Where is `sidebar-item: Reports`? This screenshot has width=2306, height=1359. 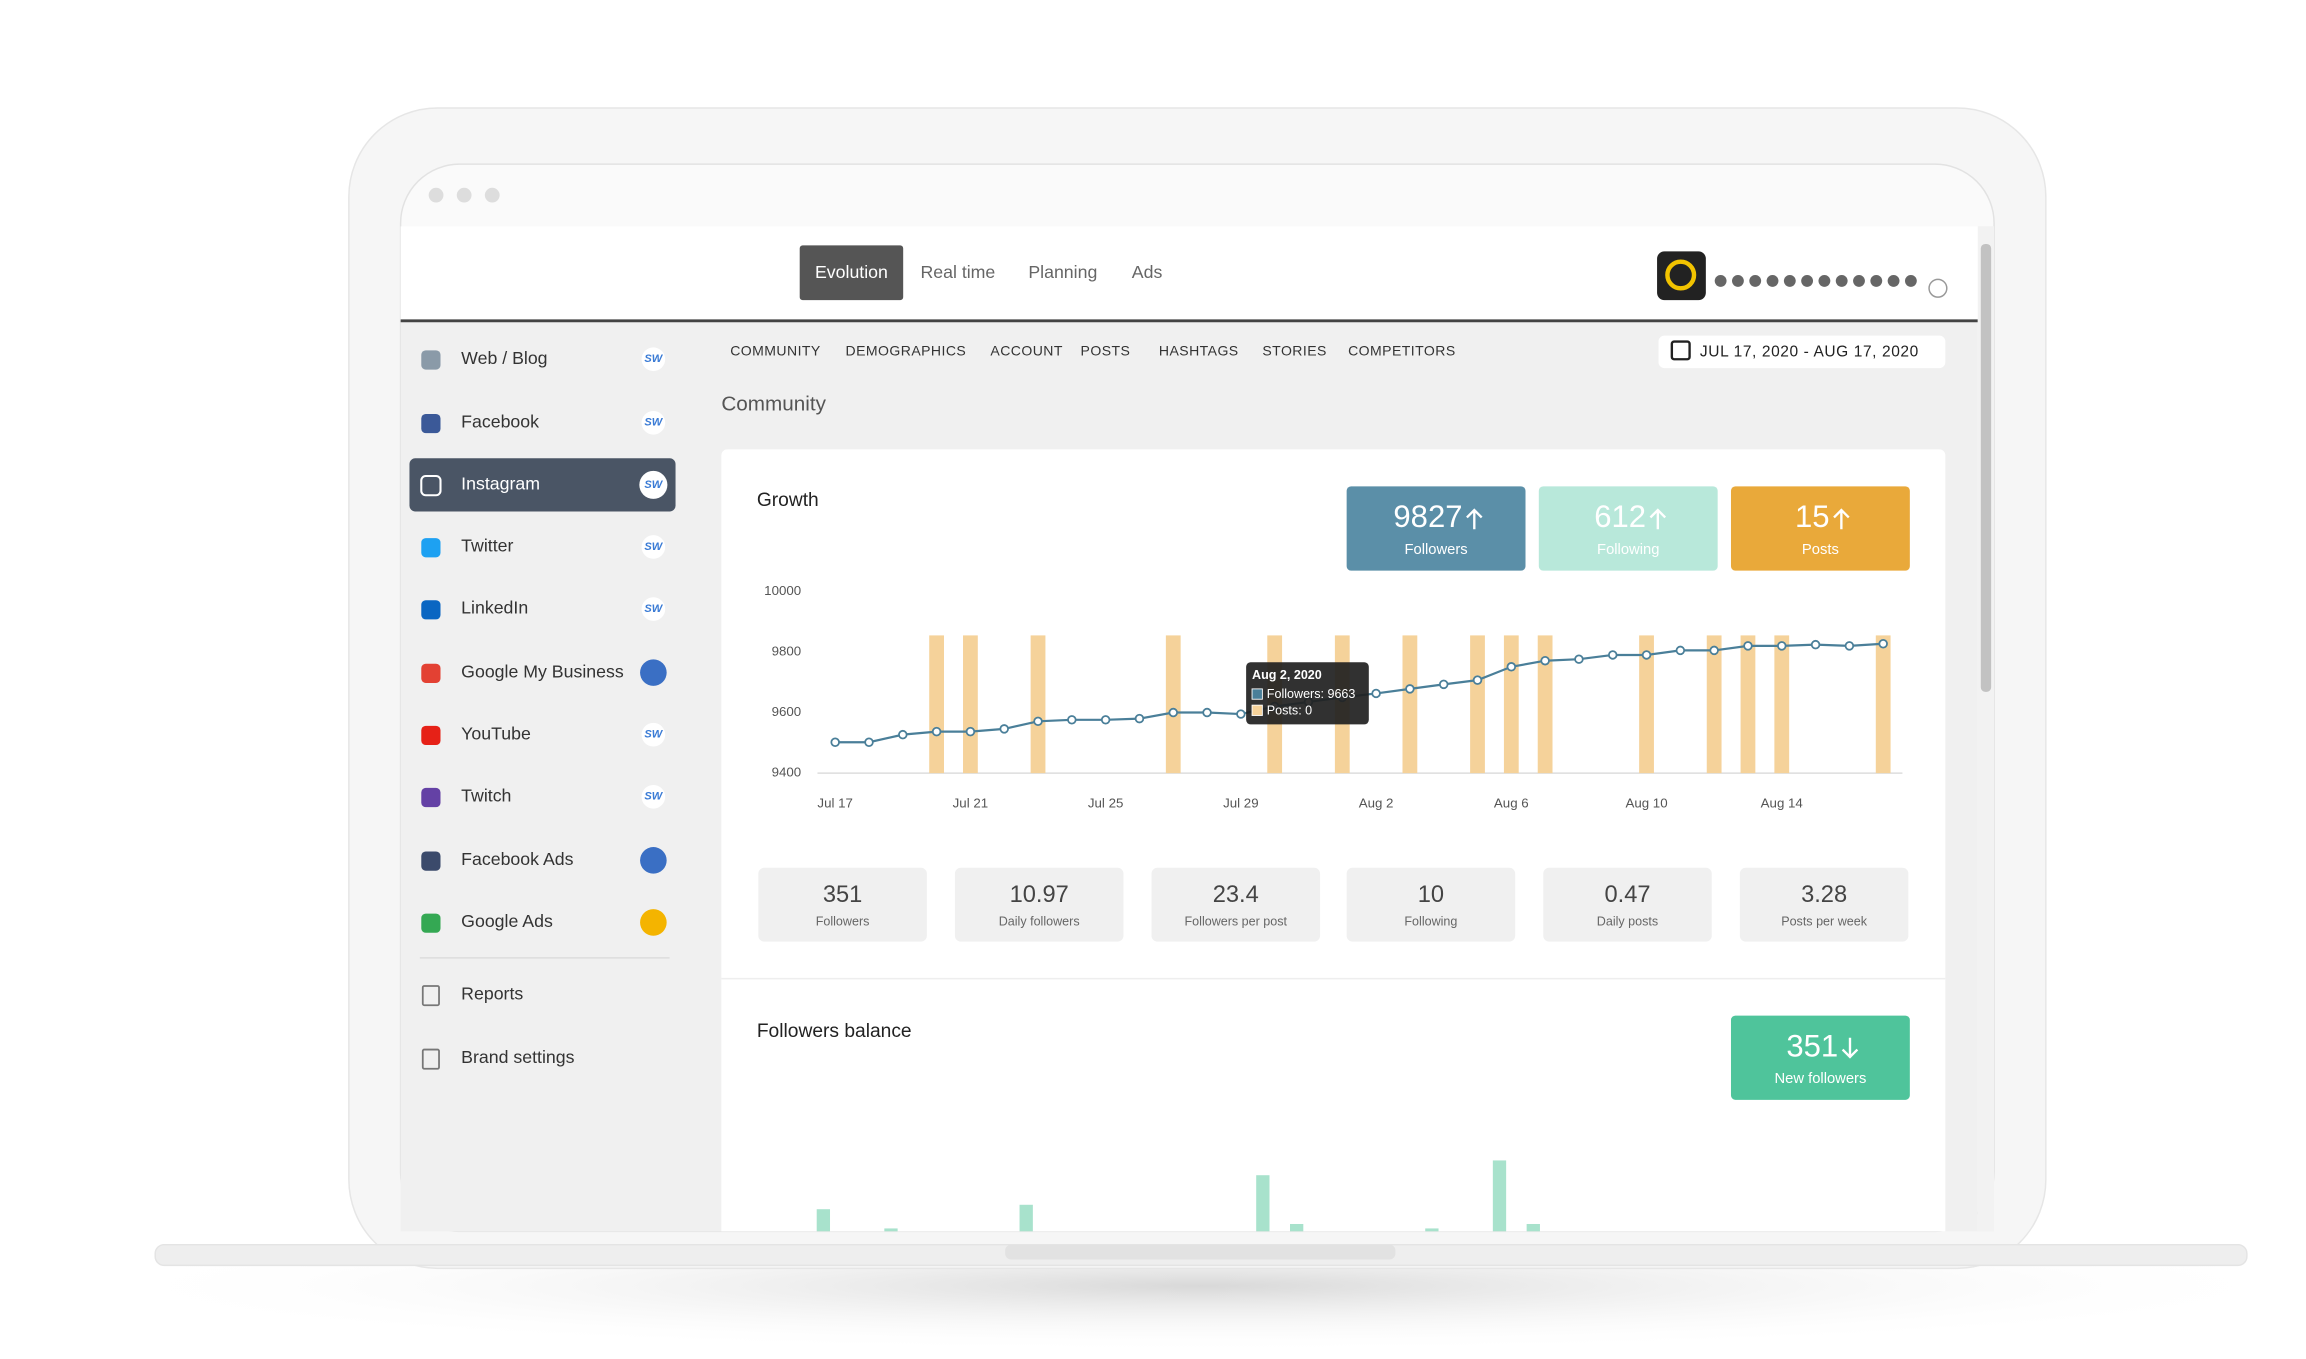
sidebar-item: Reports is located at coordinates (492, 994).